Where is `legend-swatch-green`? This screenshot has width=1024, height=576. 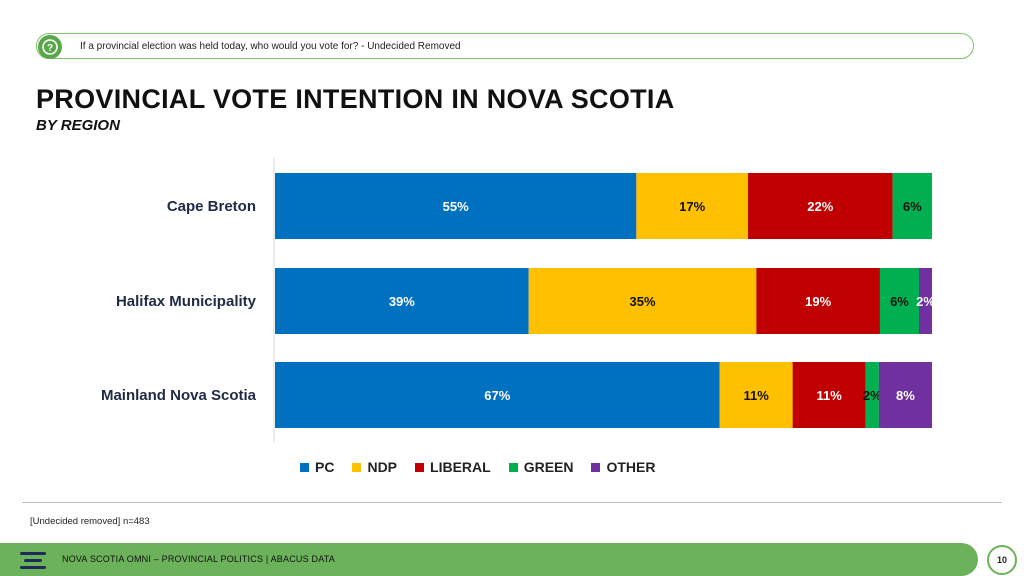 legend-swatch-green is located at coordinates (513, 467).